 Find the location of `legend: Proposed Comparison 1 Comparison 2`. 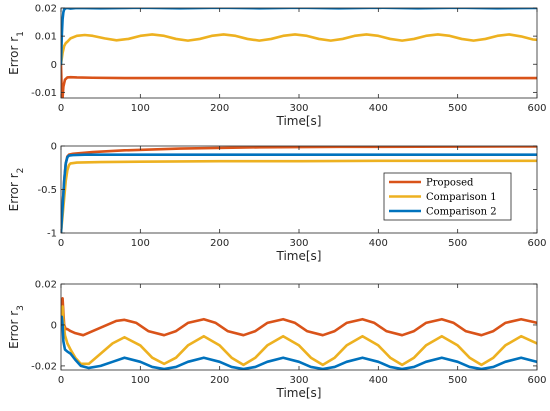

legend: Proposed Comparison 1 Comparison 2 is located at coordinates (447, 196).